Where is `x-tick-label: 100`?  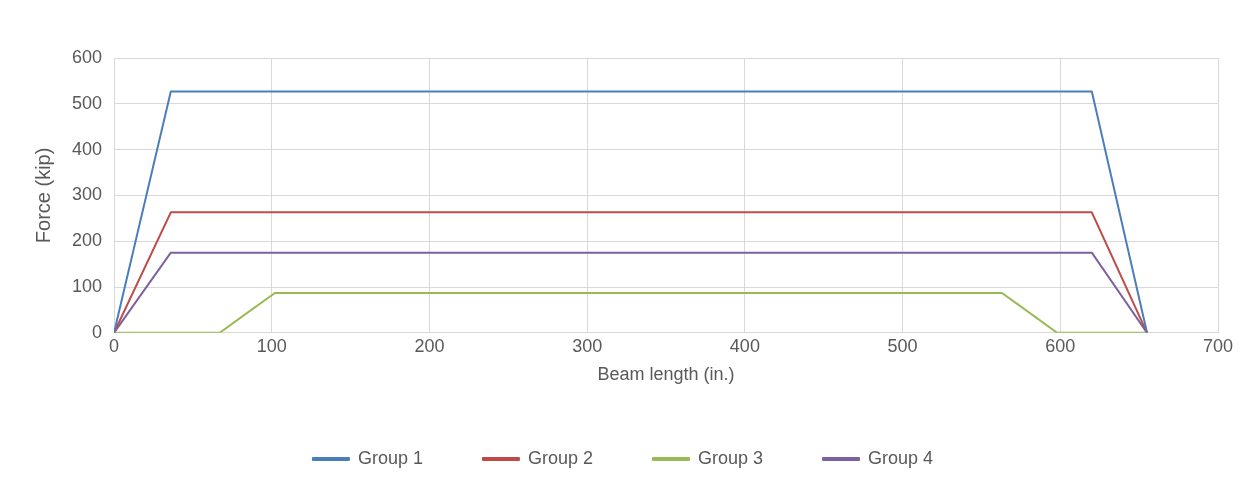
x-tick-label: 100 is located at coordinates (271, 345).